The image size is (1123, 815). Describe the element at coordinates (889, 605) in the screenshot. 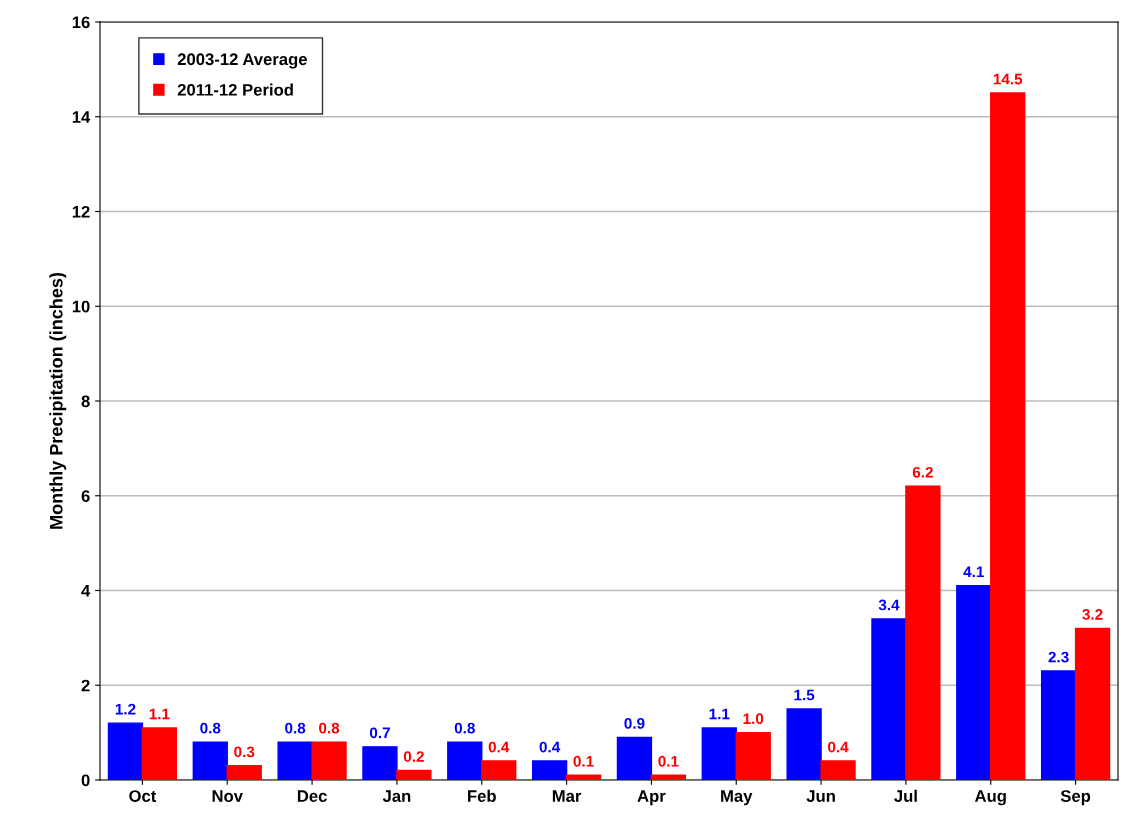

I see `data-label: 3.4` at that location.